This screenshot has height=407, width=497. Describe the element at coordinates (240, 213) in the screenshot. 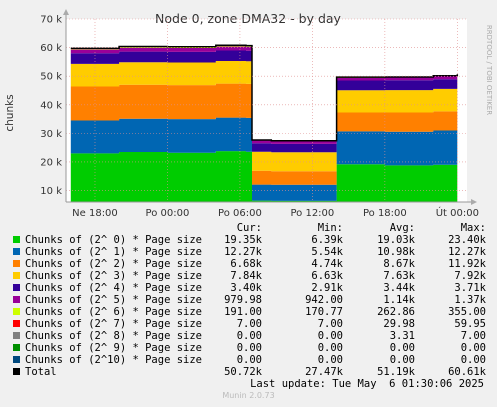

I see `x-tick-label: Po 06:00` at that location.